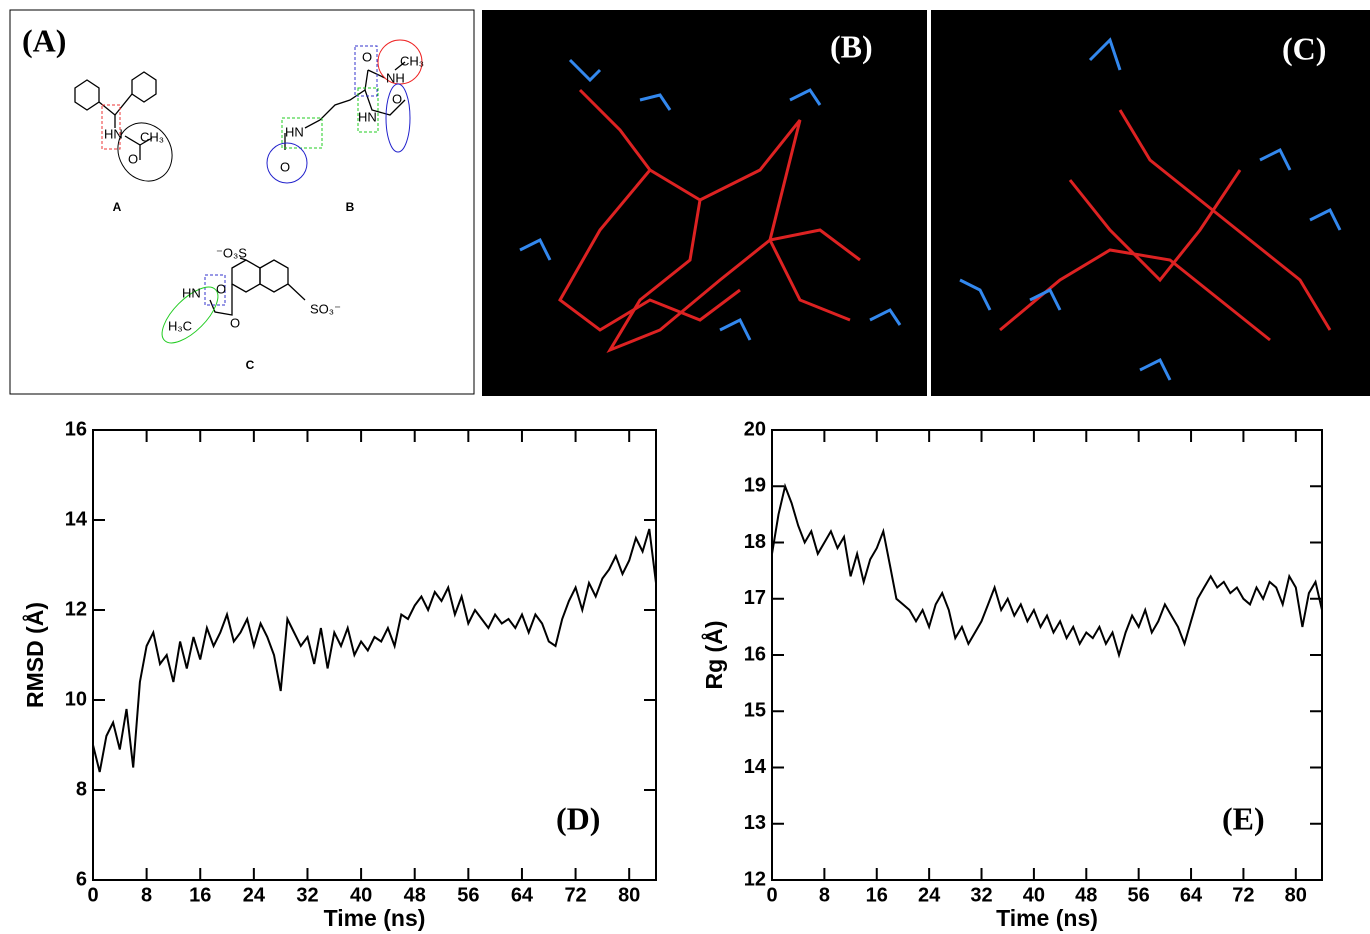  I want to click on y-axis-label: Rg (Å), so click(713, 655).